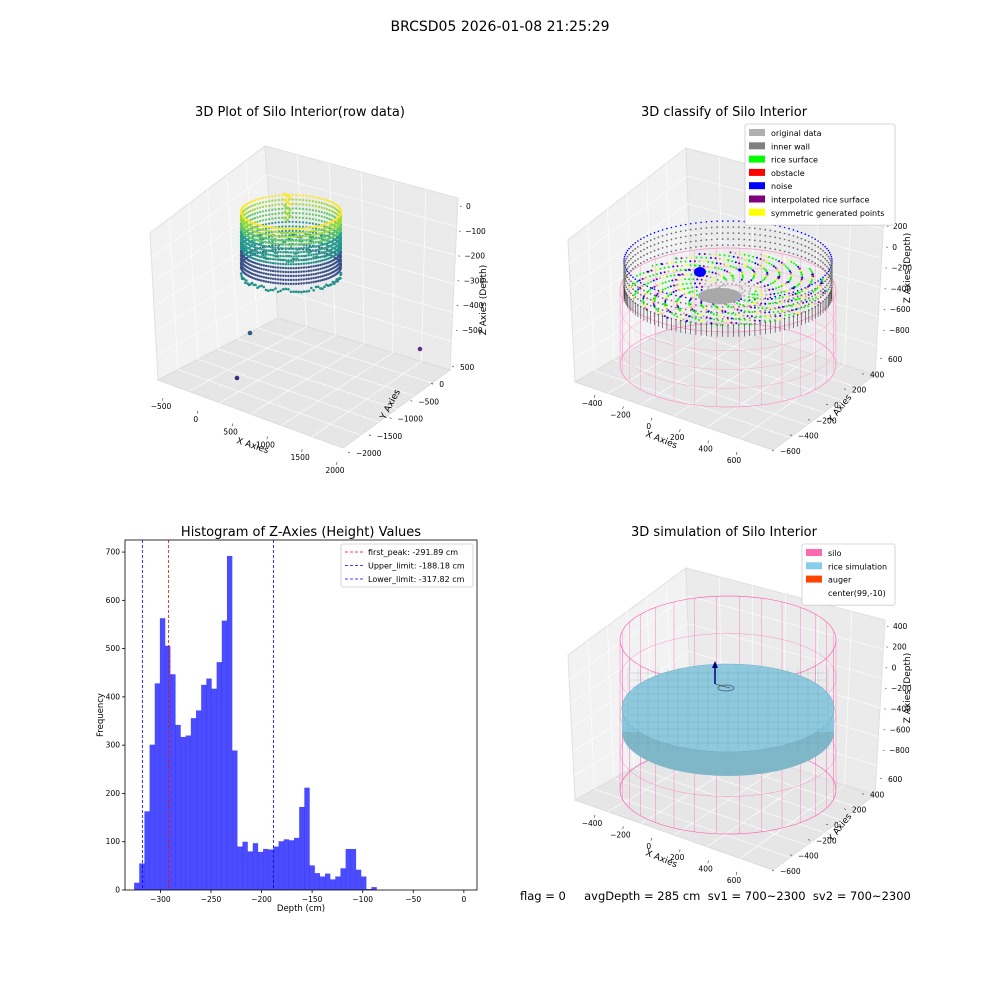 This screenshot has width=1000, height=1000. What do you see at coordinates (160, 899) in the screenshot?
I see `x-tick-label: −300` at bounding box center [160, 899].